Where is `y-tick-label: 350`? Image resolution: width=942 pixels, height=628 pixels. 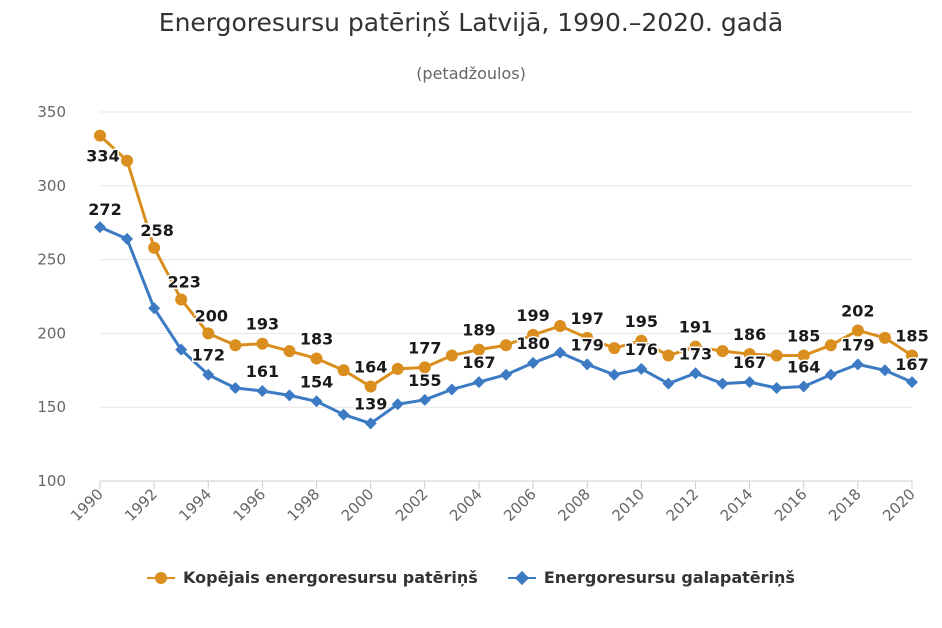 y-tick-label: 350 is located at coordinates (51, 112).